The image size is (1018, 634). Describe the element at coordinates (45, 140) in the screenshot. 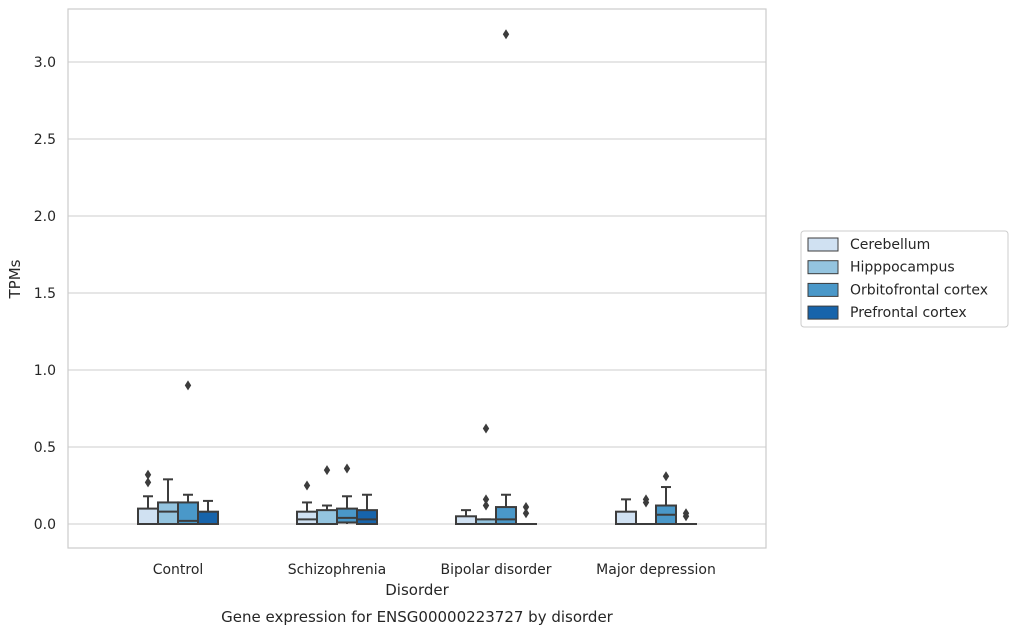

I see `y-tick-label: 2.5` at that location.